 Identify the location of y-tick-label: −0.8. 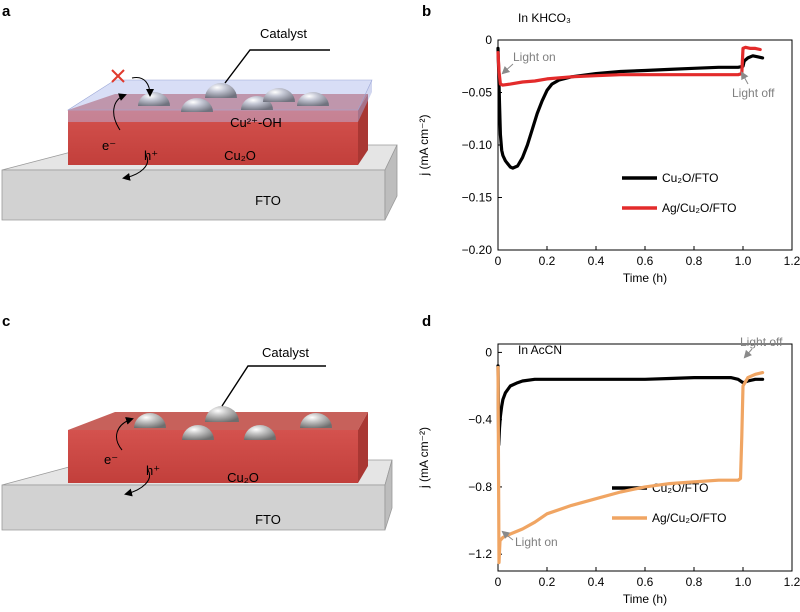
(480, 487).